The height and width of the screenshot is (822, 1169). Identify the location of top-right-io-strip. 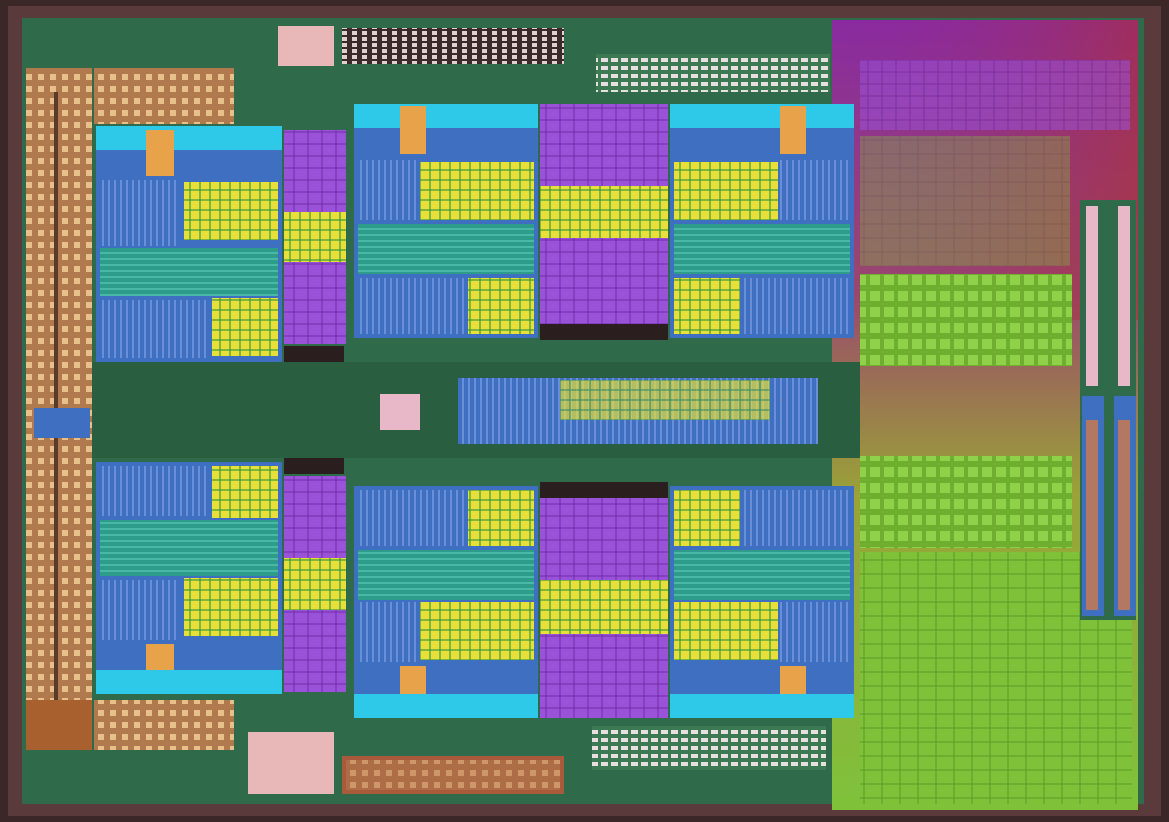
(713, 73).